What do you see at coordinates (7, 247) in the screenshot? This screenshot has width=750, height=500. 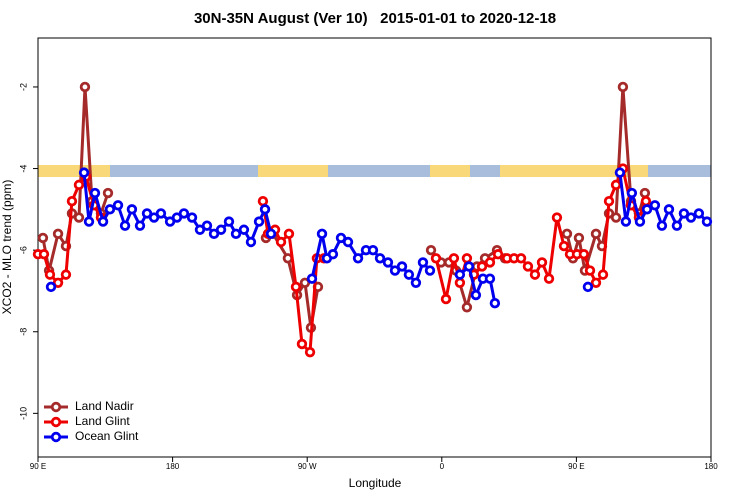 I see `y-axis-label: XCO2 - MLO trend (ppm)` at bounding box center [7, 247].